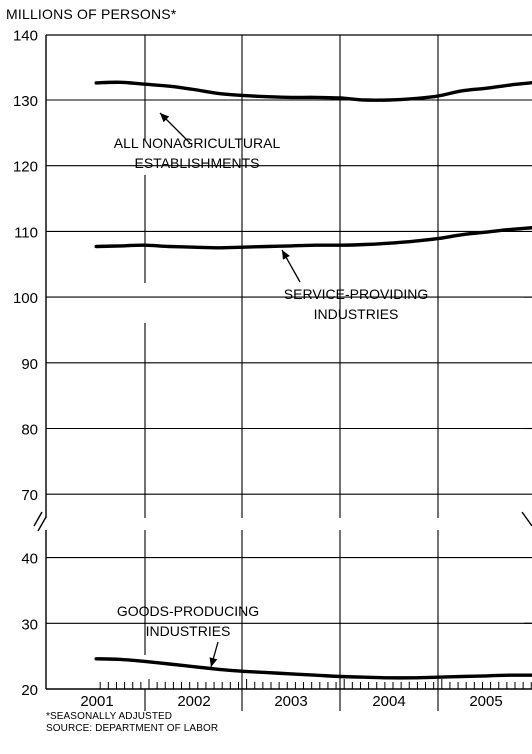  What do you see at coordinates (313, 238) in the screenshot?
I see `service-providing-line` at bounding box center [313, 238].